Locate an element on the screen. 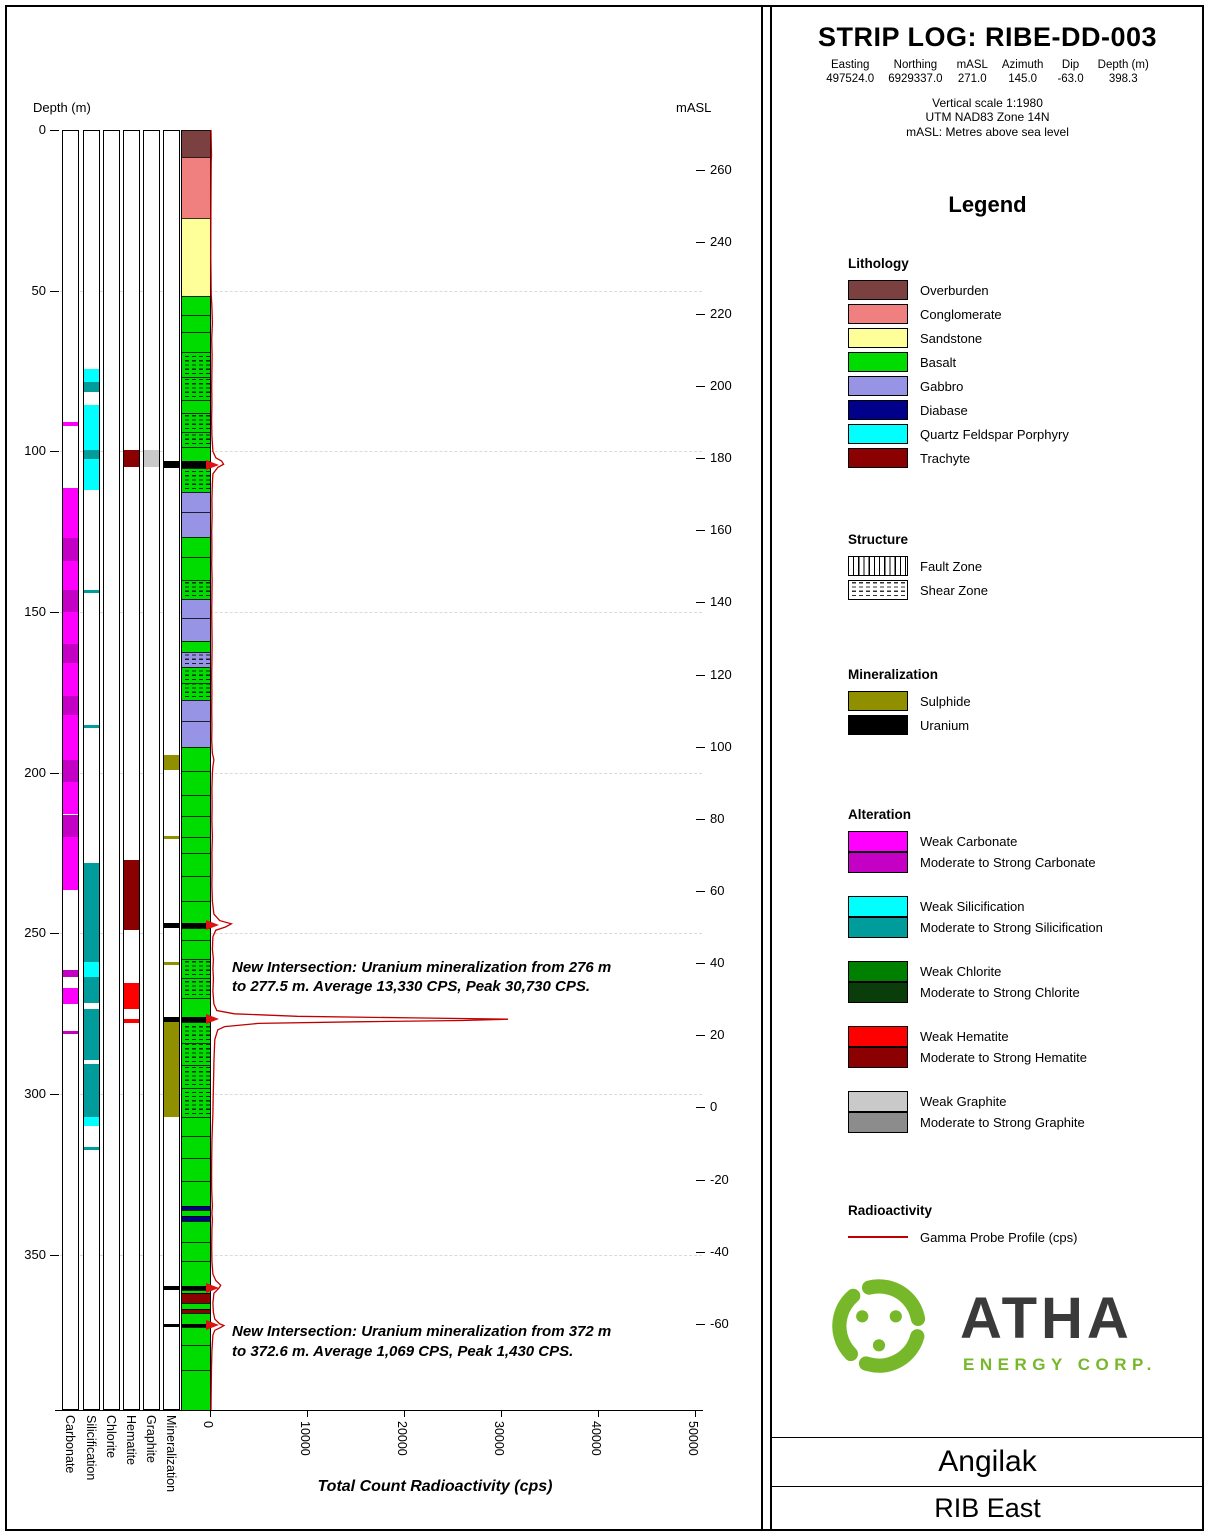  legend-mineralization-section: Mineralization Sulphide Uranium is located at coordinates (1020, 703).